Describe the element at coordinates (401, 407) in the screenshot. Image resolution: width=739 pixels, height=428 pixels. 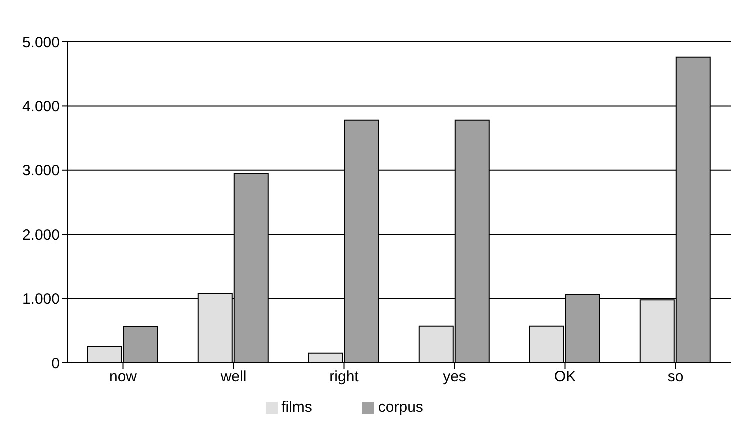
I see `legend-label: corpus` at that location.